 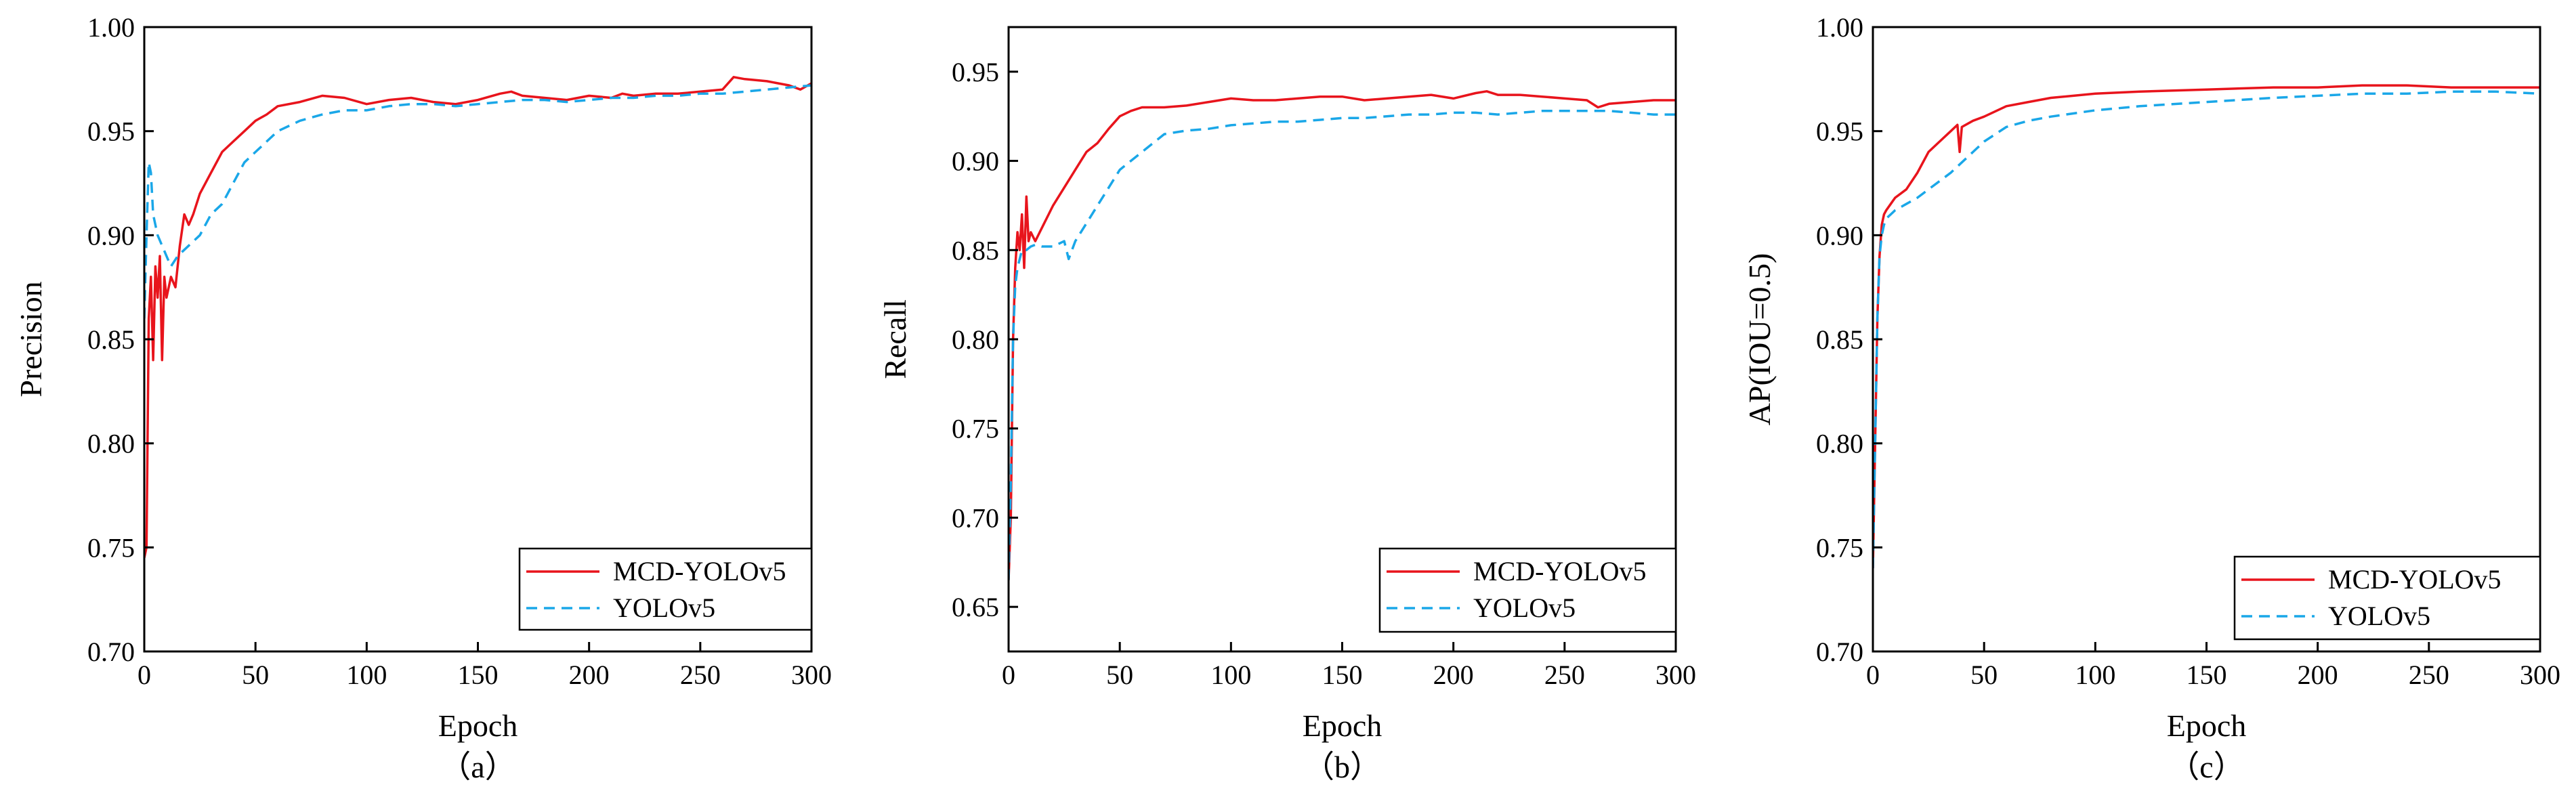 What do you see at coordinates (1759, 339) in the screenshot?
I see `y-axis-title: AP(IOU=0.5)` at bounding box center [1759, 339].